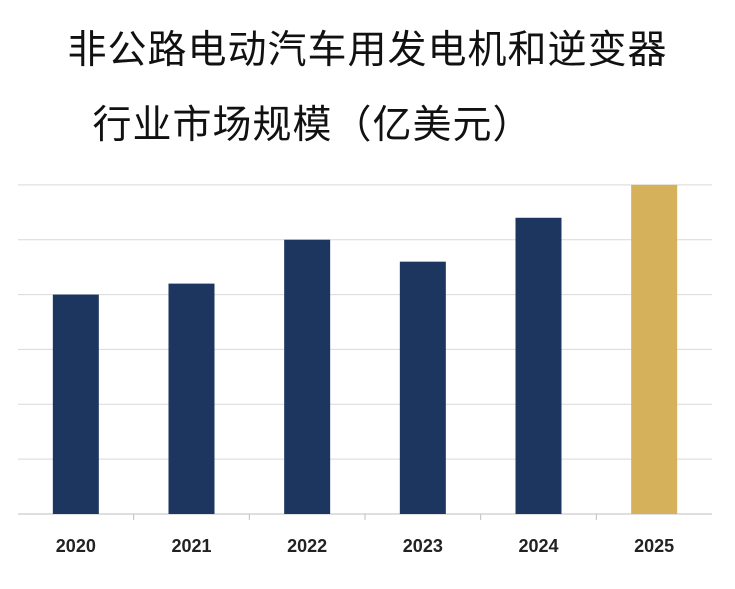  What do you see at coordinates (654, 349) in the screenshot?
I see `bar-2025` at bounding box center [654, 349].